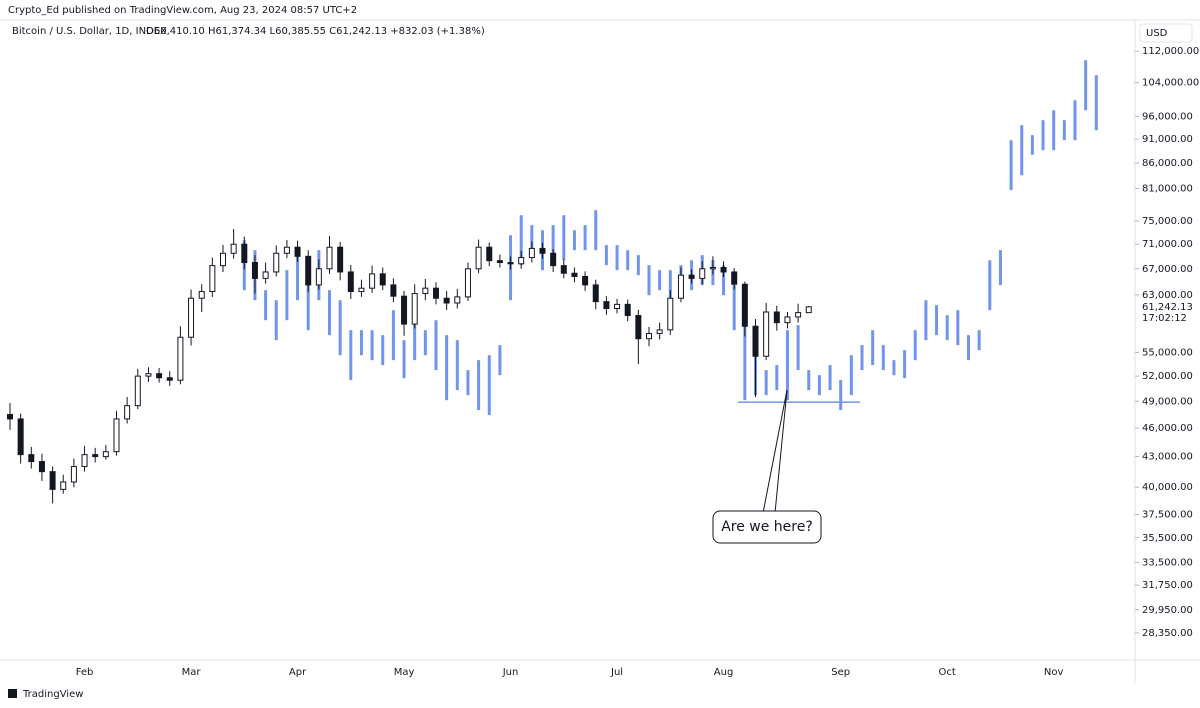  What do you see at coordinates (1167, 269) in the screenshot?
I see `y-tick-label: 67,000.00` at bounding box center [1167, 269].